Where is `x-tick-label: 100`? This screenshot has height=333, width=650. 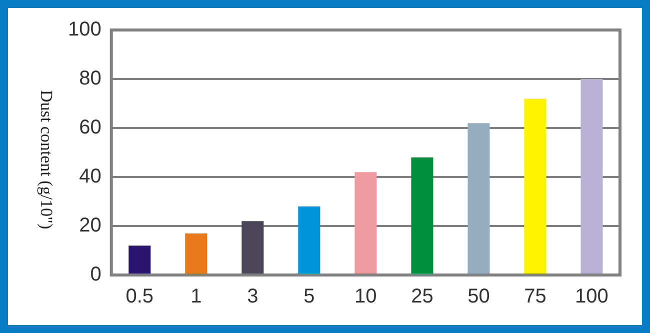
x-tick-label: 100 is located at coordinates (591, 297).